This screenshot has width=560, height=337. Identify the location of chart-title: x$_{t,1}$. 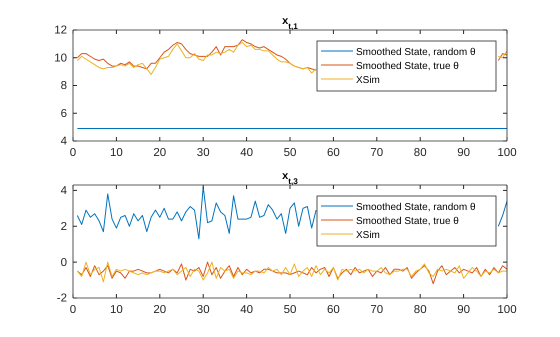
(290, 22).